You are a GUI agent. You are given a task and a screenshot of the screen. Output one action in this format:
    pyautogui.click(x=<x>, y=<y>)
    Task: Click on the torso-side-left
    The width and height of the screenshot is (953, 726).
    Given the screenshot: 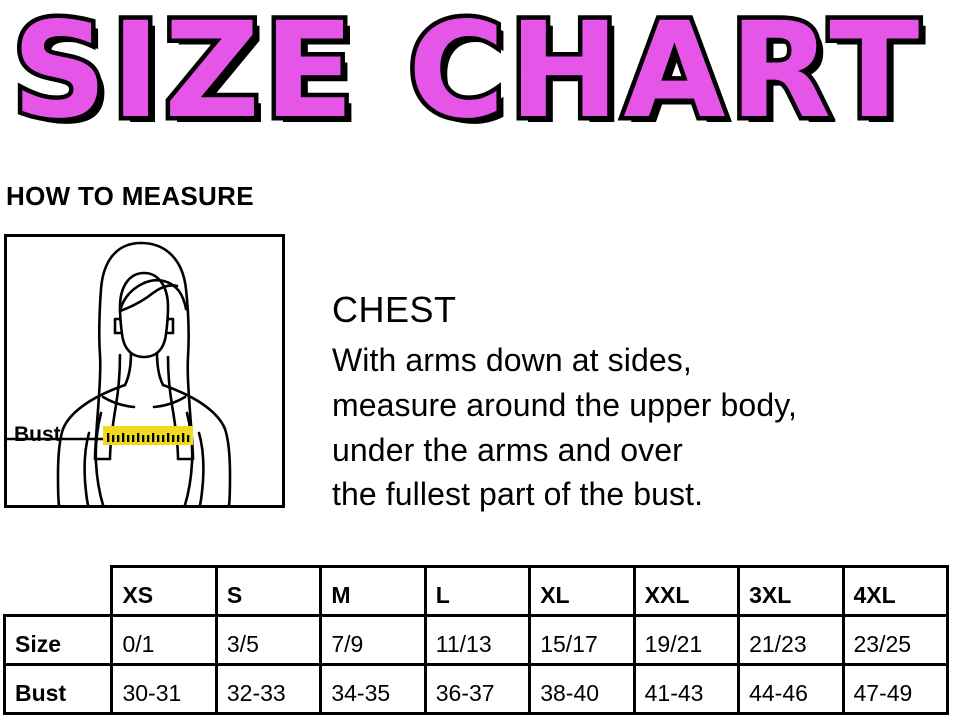 What is the action you would take?
    pyautogui.click(x=99, y=458)
    